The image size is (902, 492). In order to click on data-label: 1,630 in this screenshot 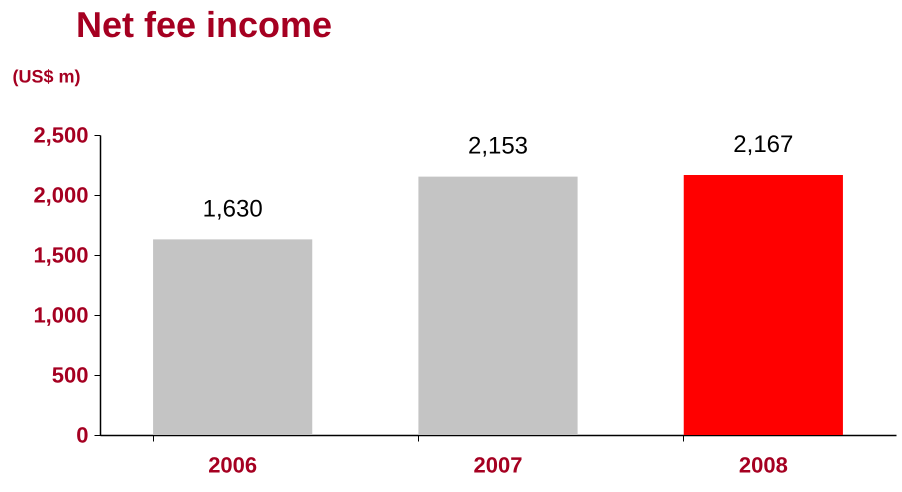, I will do `click(232, 208)`.